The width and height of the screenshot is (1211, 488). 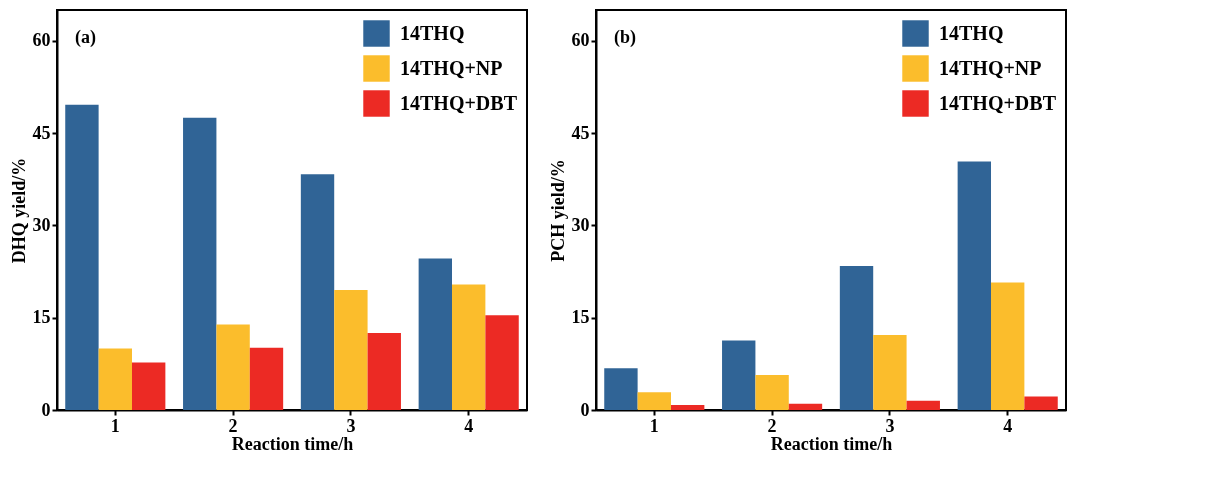 I want to click on y-axis-title: DHQ yield/%, so click(x=18, y=210).